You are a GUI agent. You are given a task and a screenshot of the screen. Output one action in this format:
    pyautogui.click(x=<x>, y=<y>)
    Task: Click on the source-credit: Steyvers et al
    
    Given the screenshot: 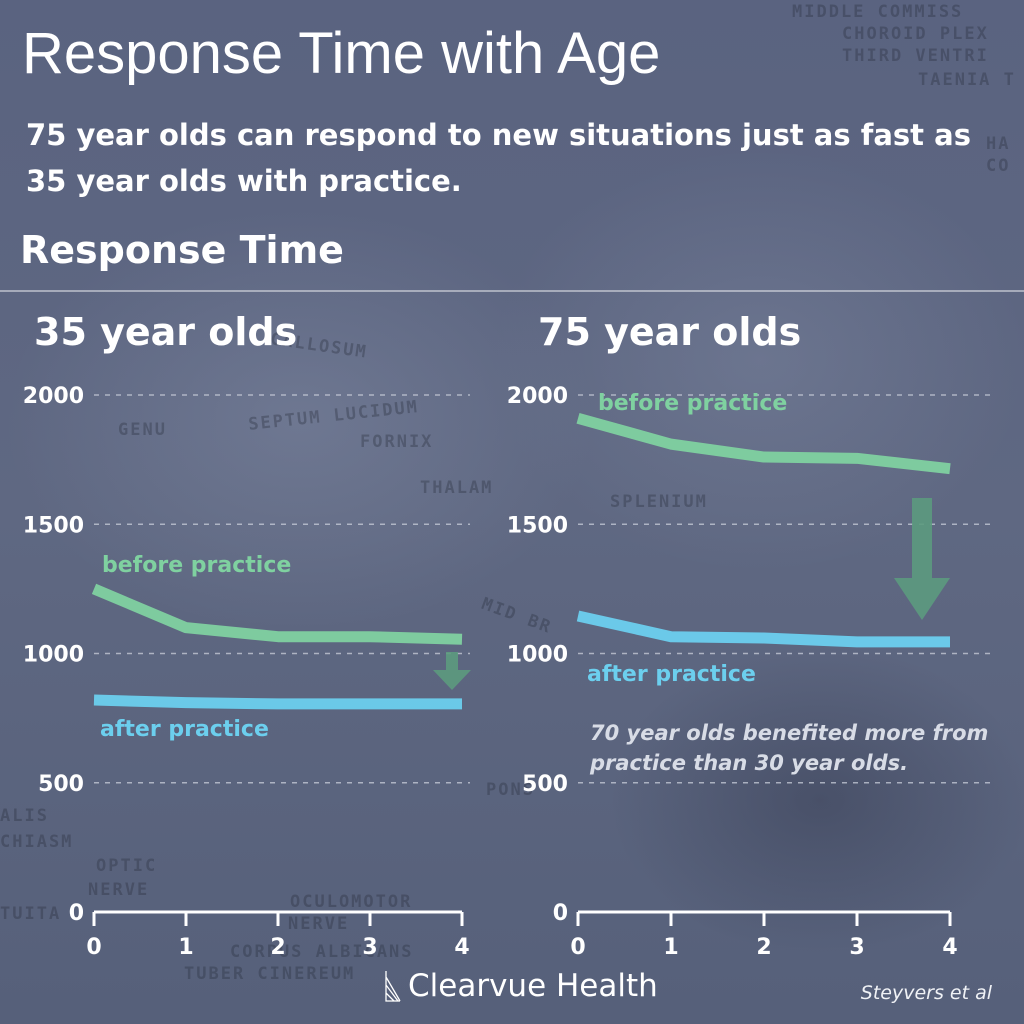 What is the action you would take?
    pyautogui.click(x=926, y=993)
    